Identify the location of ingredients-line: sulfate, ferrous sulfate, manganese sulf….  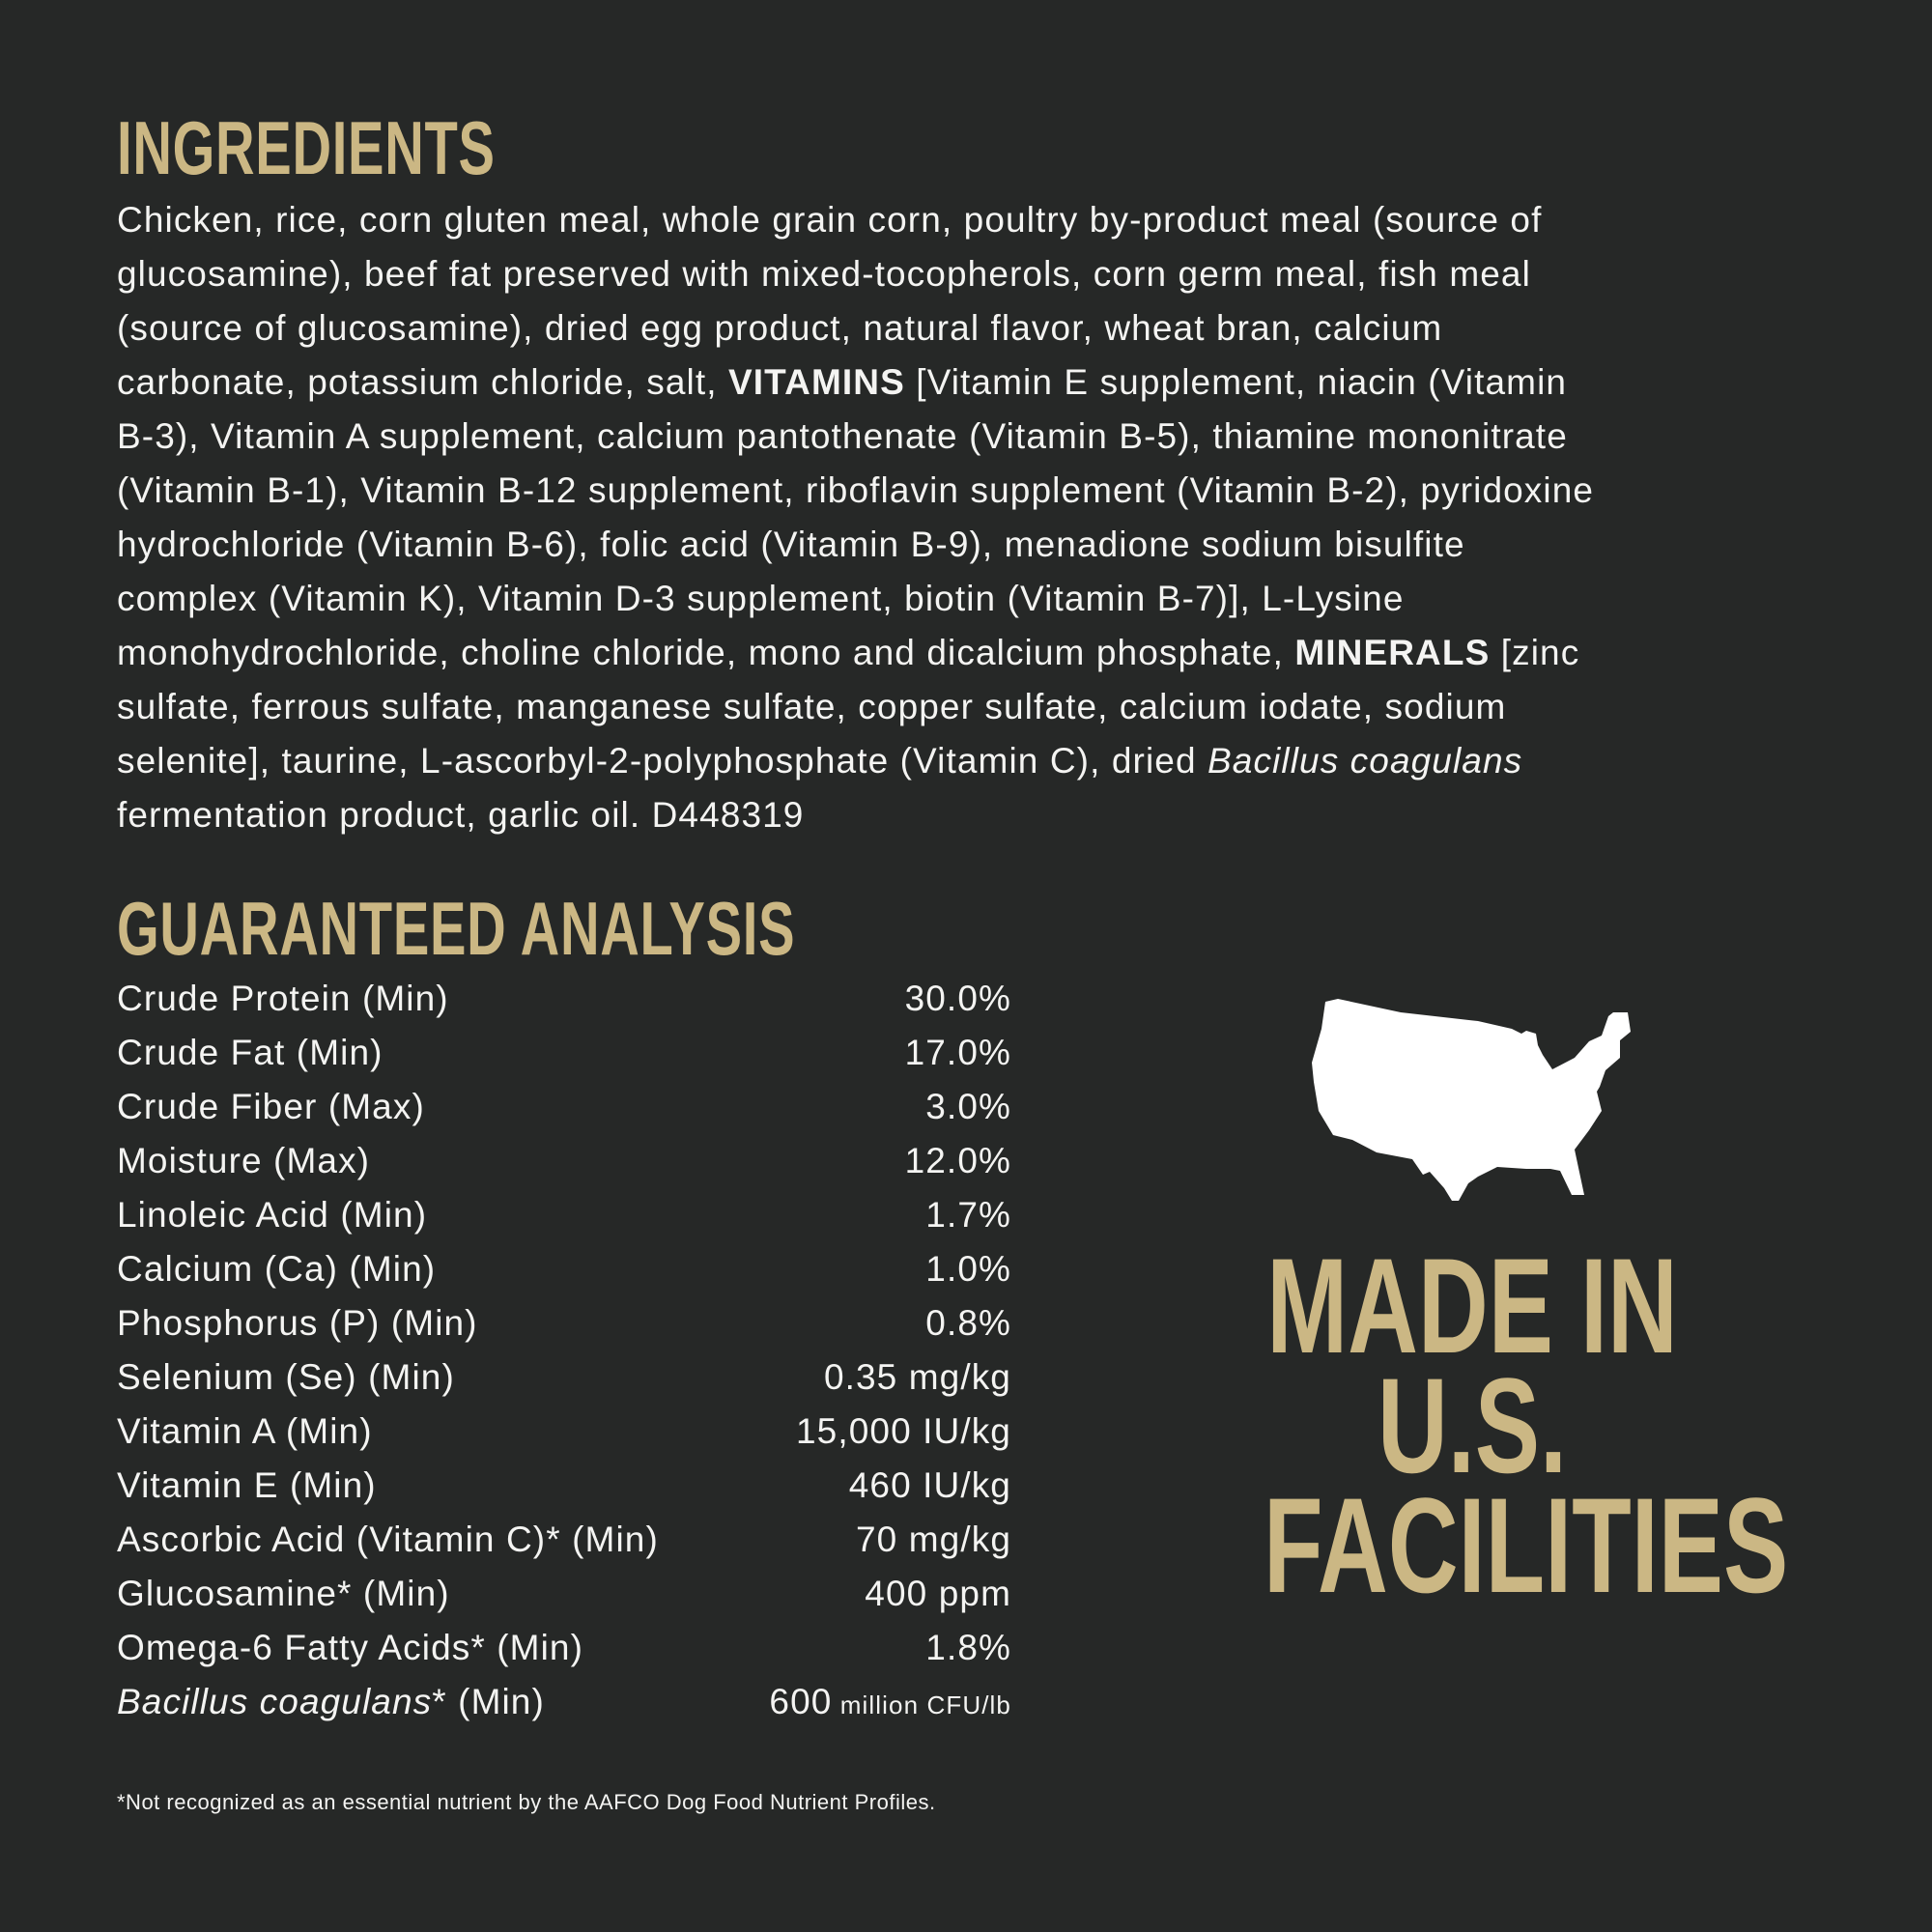
(986, 707).